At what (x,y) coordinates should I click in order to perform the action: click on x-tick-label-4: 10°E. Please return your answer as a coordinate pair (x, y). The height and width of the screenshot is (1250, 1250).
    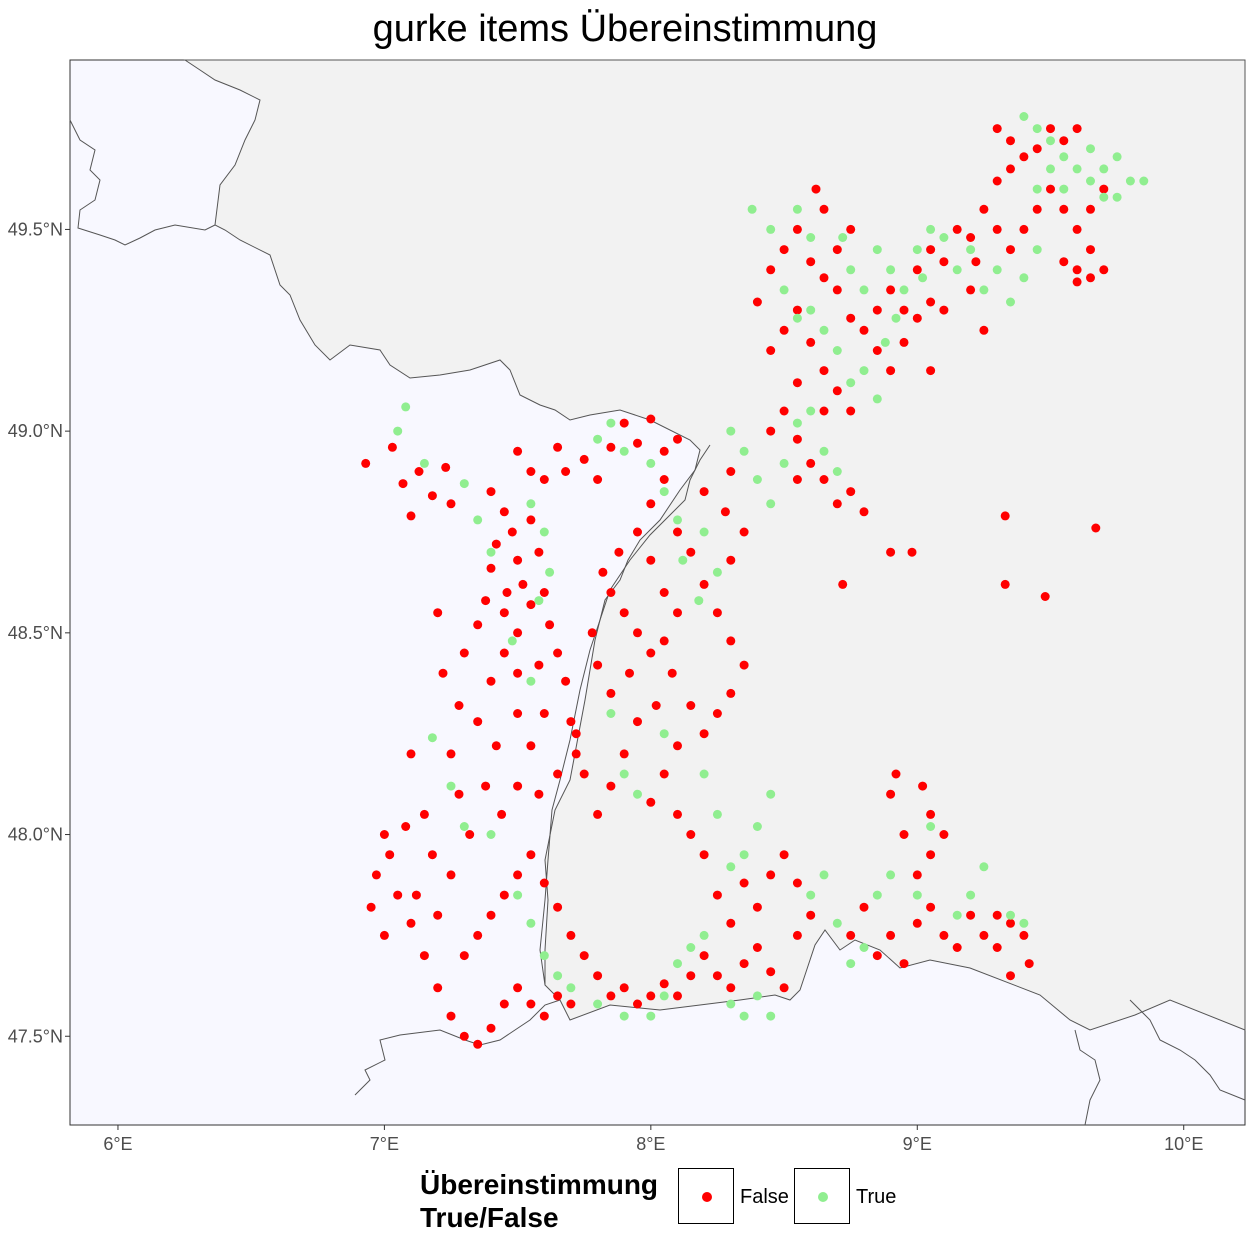
    Looking at the image, I should click on (1183, 1144).